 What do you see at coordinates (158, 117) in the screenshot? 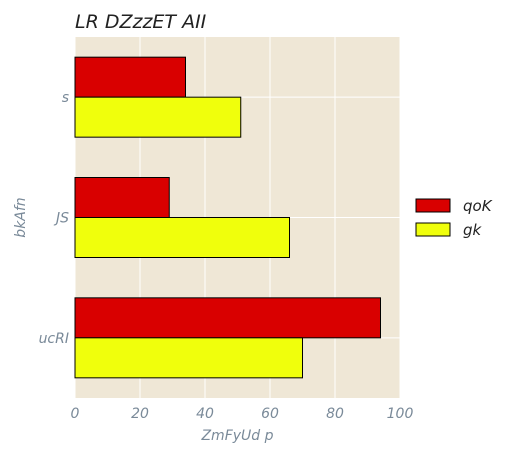
I see `bar-gk-s` at bounding box center [158, 117].